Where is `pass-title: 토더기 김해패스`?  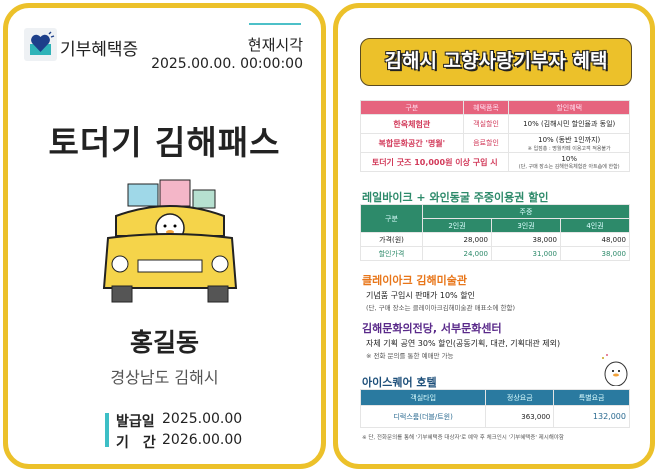 pass-title: 토더기 김해패스 is located at coordinates (164, 142).